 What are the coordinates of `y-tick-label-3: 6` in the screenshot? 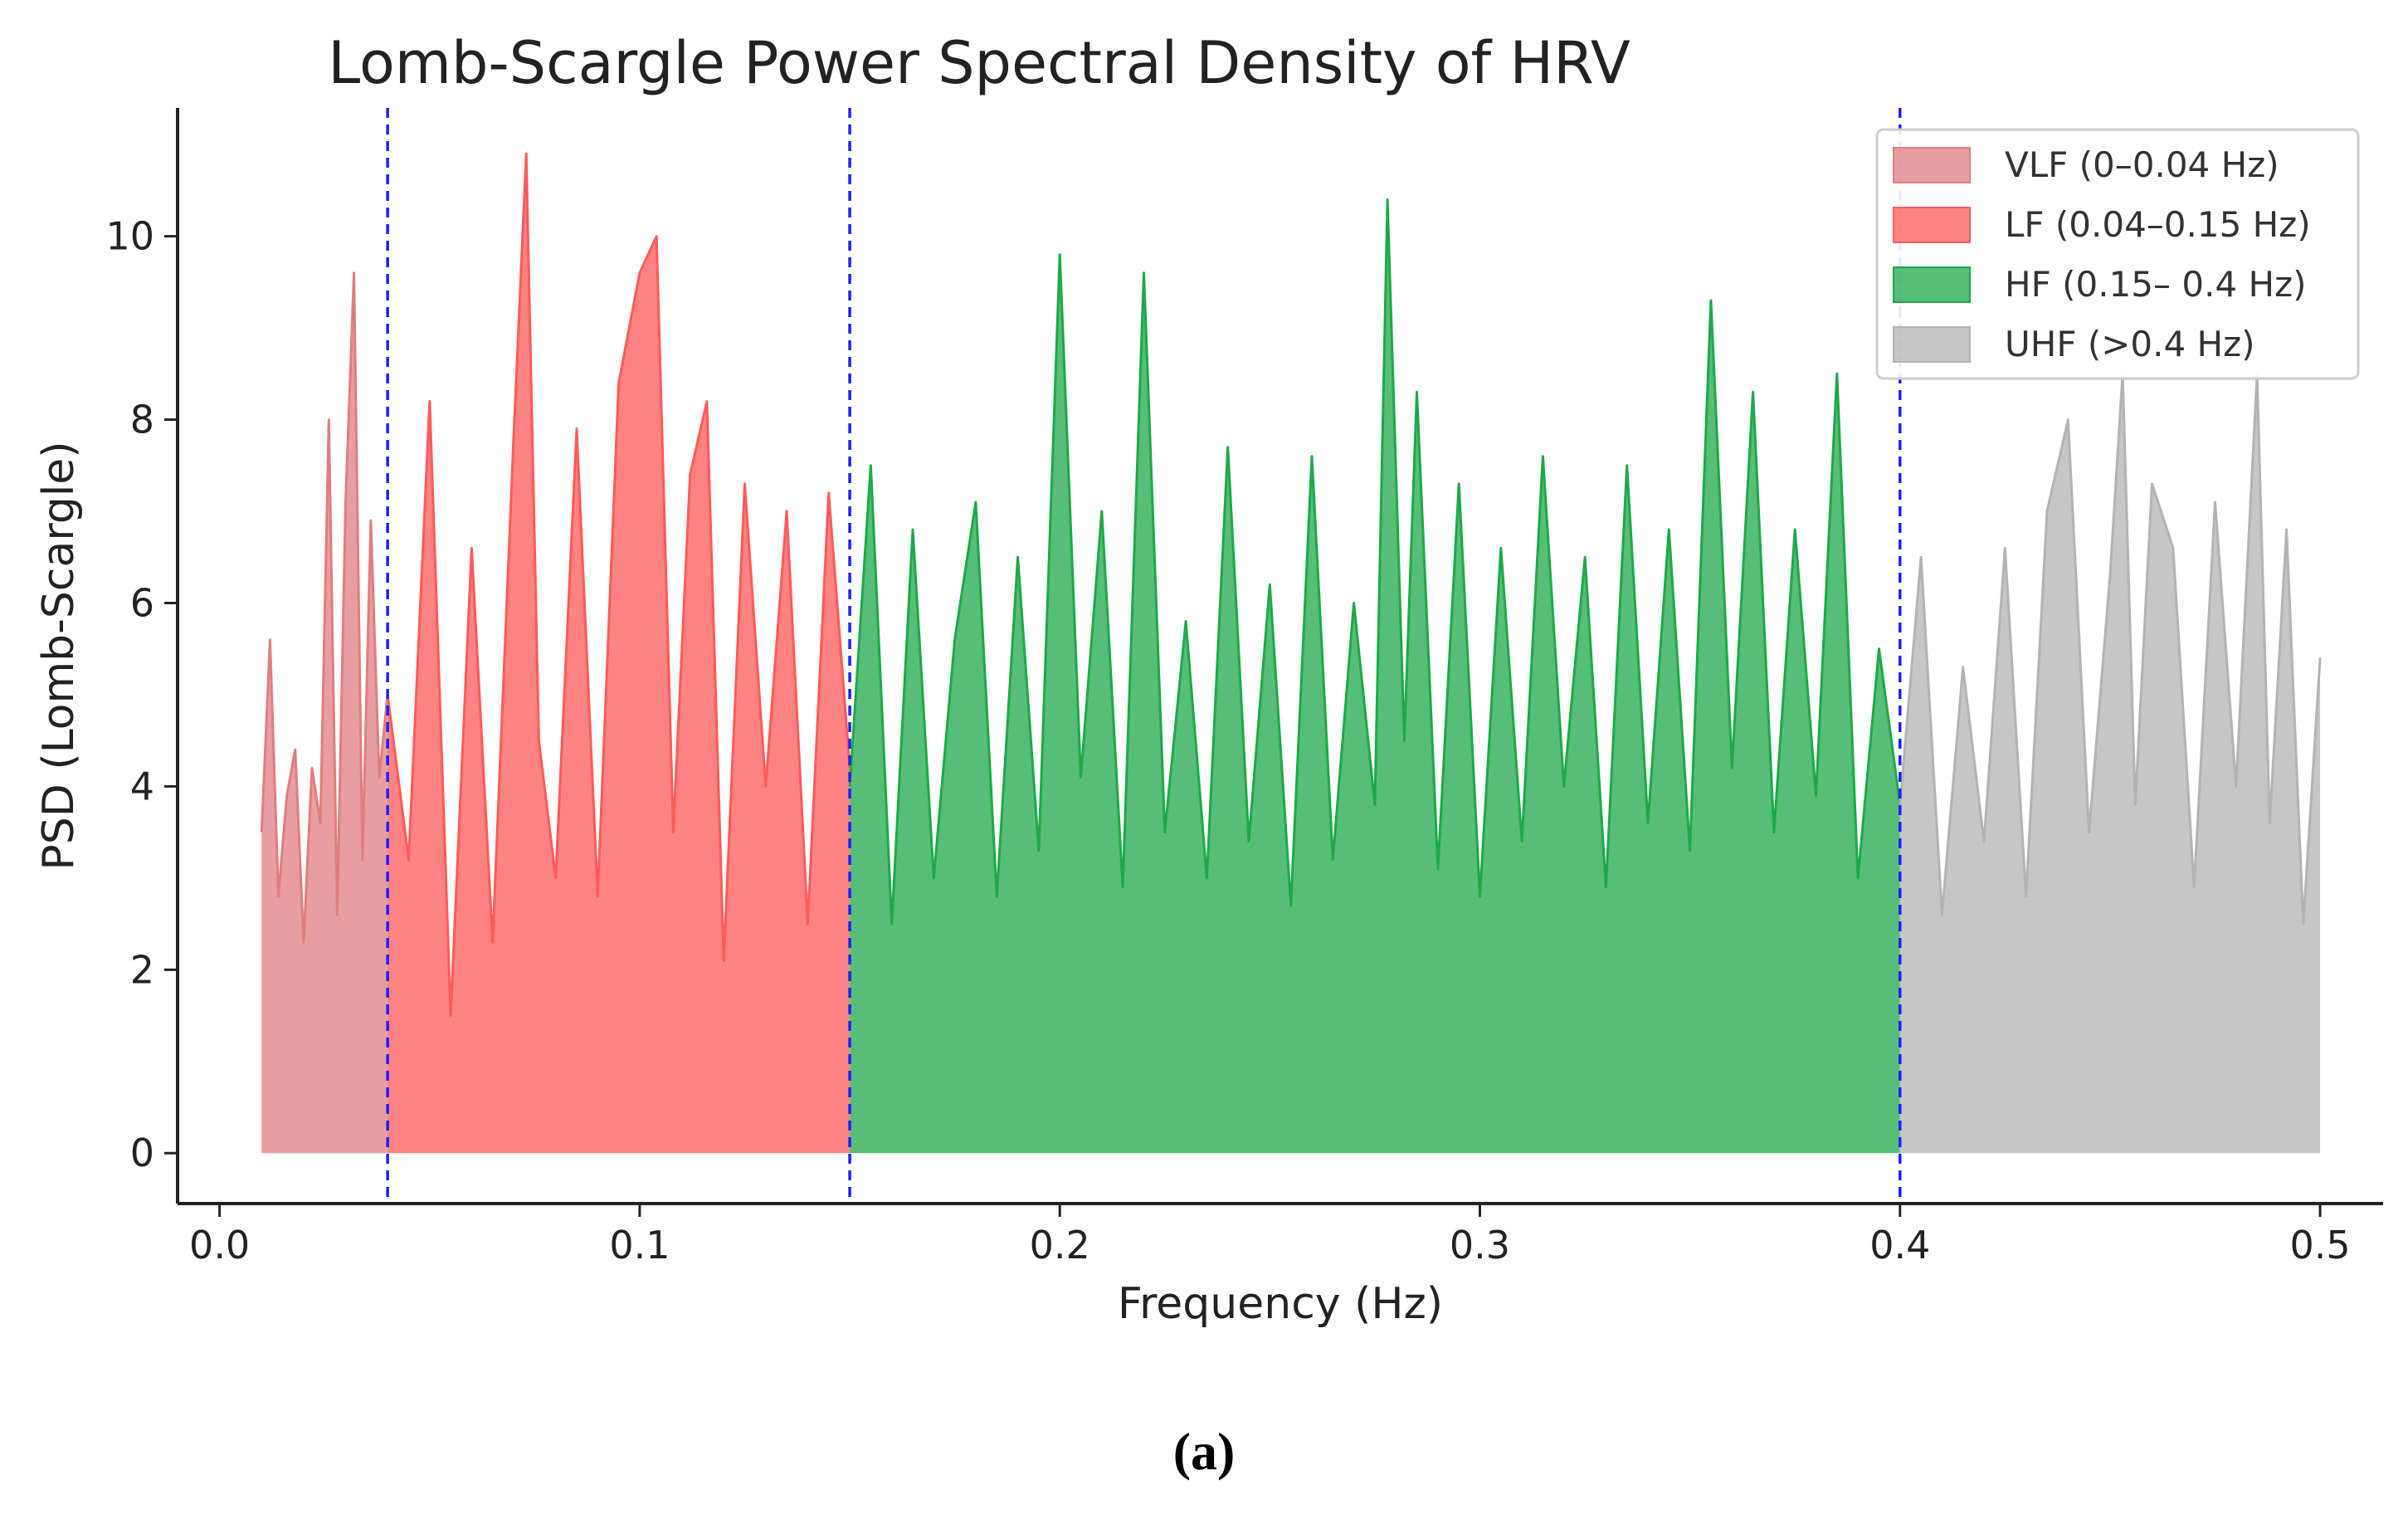 It's located at (142, 602).